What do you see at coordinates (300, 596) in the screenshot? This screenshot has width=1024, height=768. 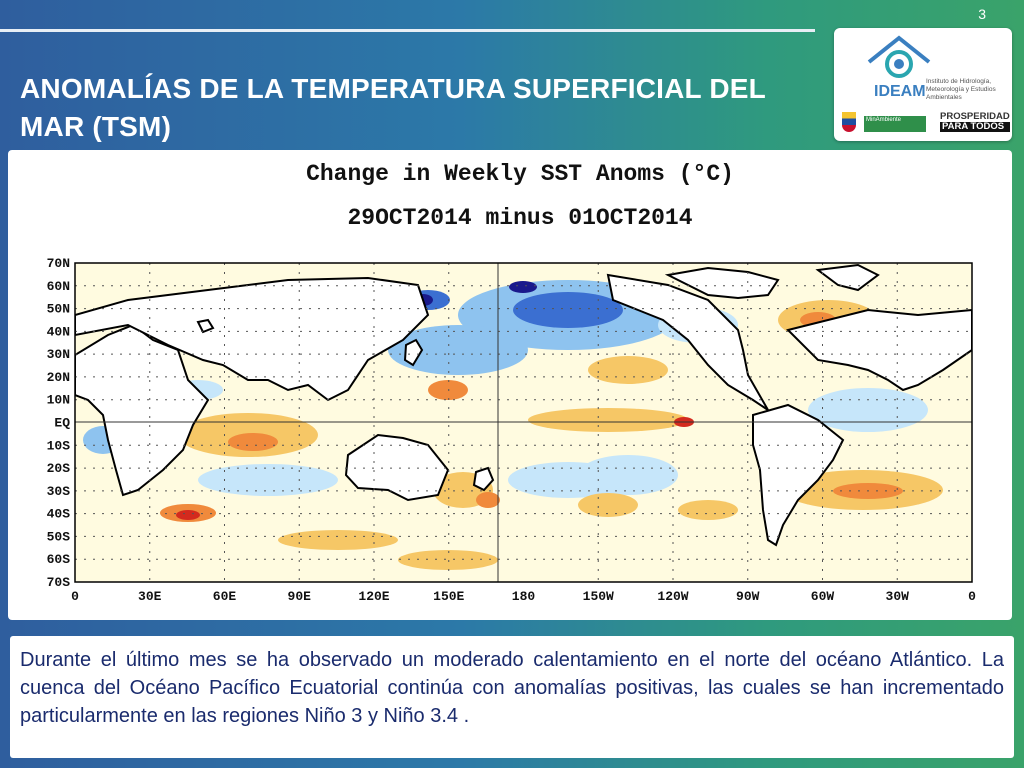 I see `lon-label-90e: 90E` at bounding box center [300, 596].